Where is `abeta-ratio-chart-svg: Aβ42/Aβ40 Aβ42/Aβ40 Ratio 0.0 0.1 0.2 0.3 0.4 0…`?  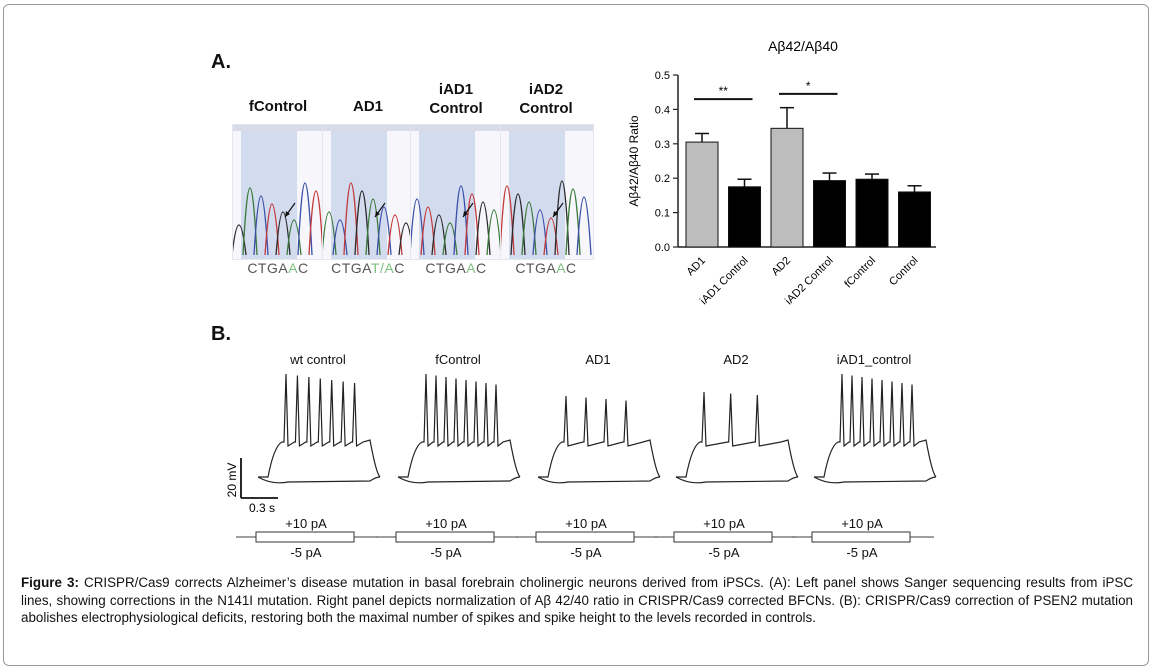 abeta-ratio-chart-svg: Aβ42/Aβ40 Aβ42/Aβ40 Ratio 0.0 0.1 0.2 0.3 0.4 0… is located at coordinates (781, 172).